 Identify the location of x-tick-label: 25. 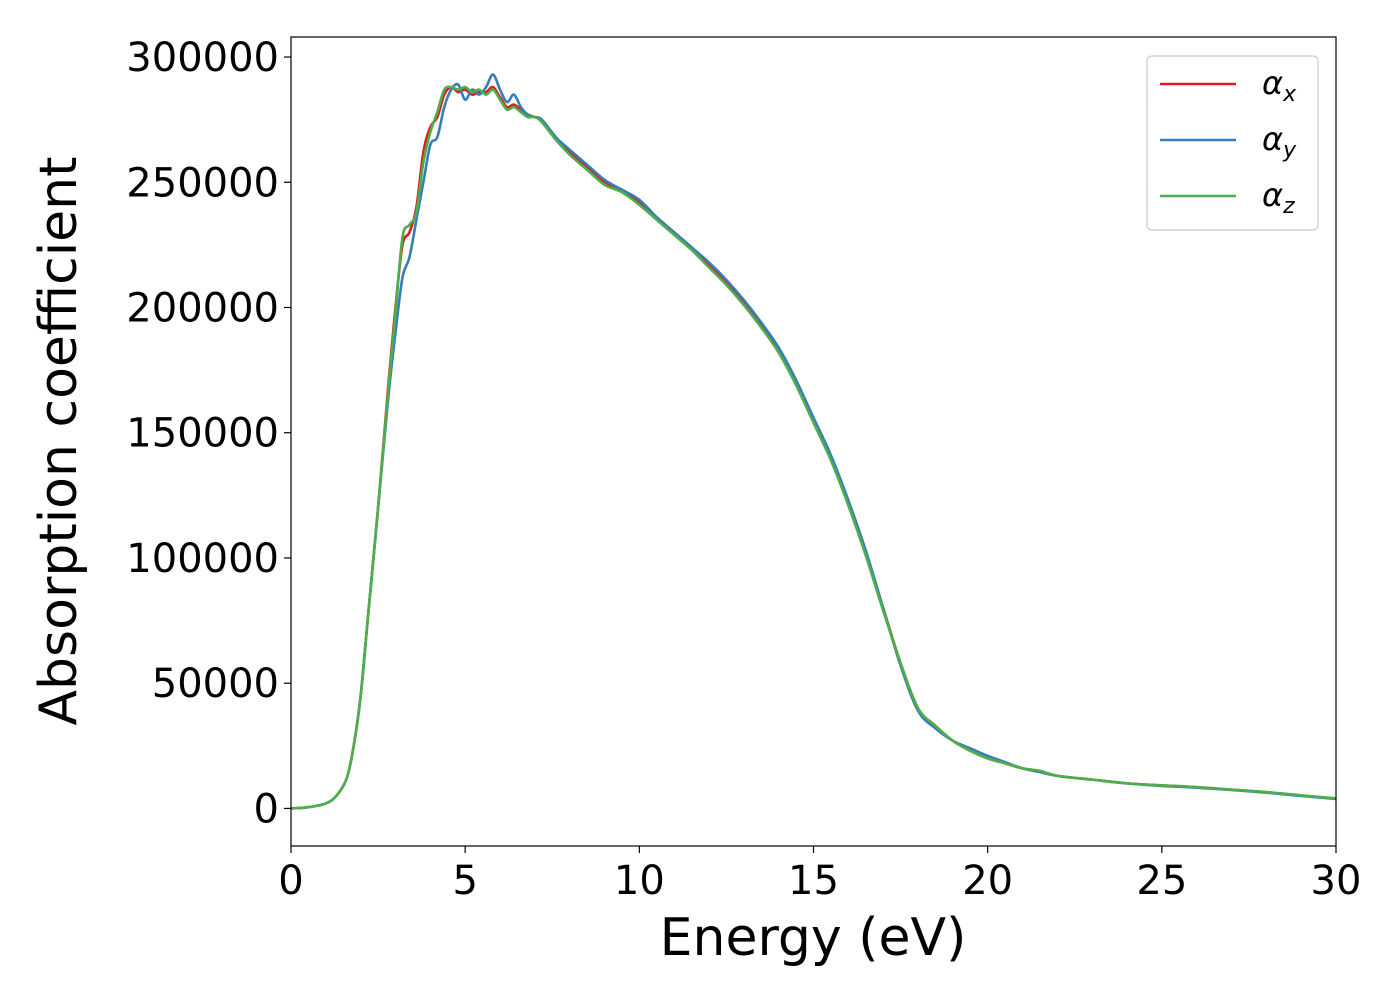
(1161, 881).